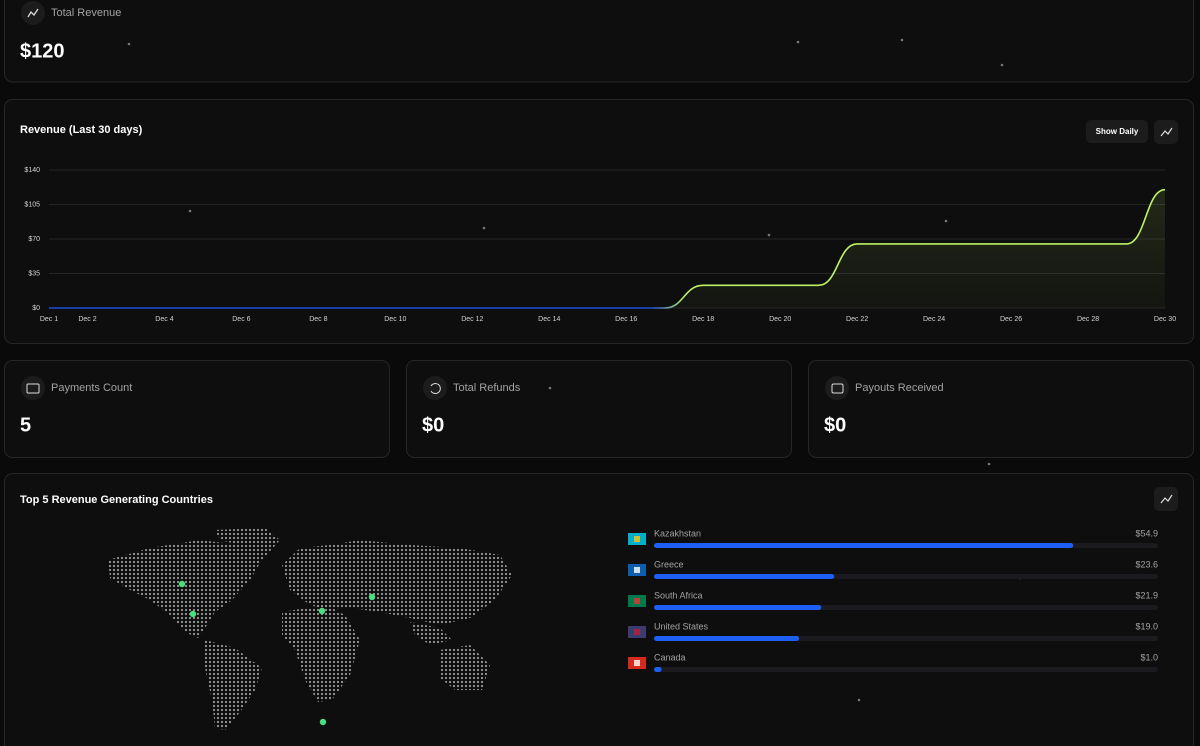 The width and height of the screenshot is (1200, 746). Describe the element at coordinates (1146, 595) in the screenshot. I see `value-label: $21.9` at that location.